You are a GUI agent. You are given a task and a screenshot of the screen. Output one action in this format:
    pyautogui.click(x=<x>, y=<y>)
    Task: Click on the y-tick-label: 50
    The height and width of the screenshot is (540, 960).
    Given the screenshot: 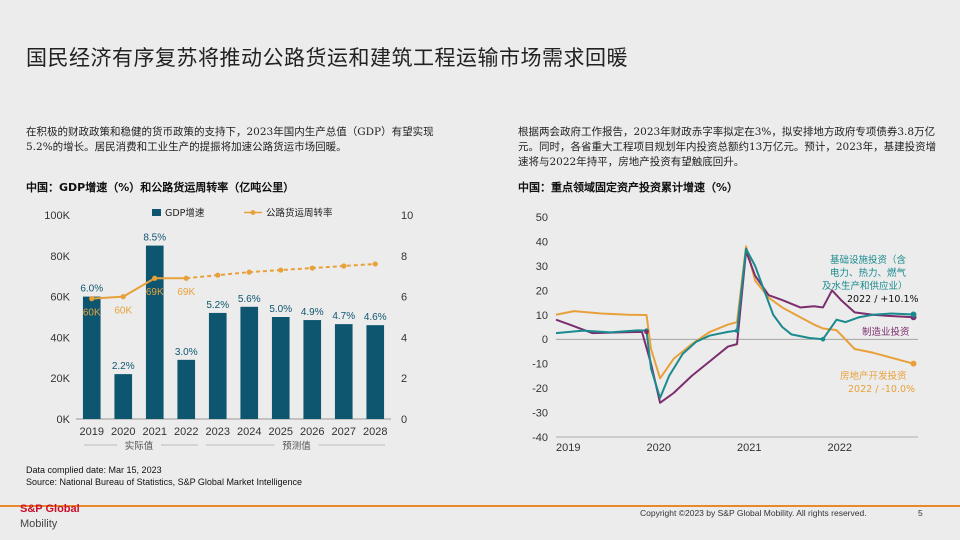 What is the action you would take?
    pyautogui.click(x=542, y=218)
    